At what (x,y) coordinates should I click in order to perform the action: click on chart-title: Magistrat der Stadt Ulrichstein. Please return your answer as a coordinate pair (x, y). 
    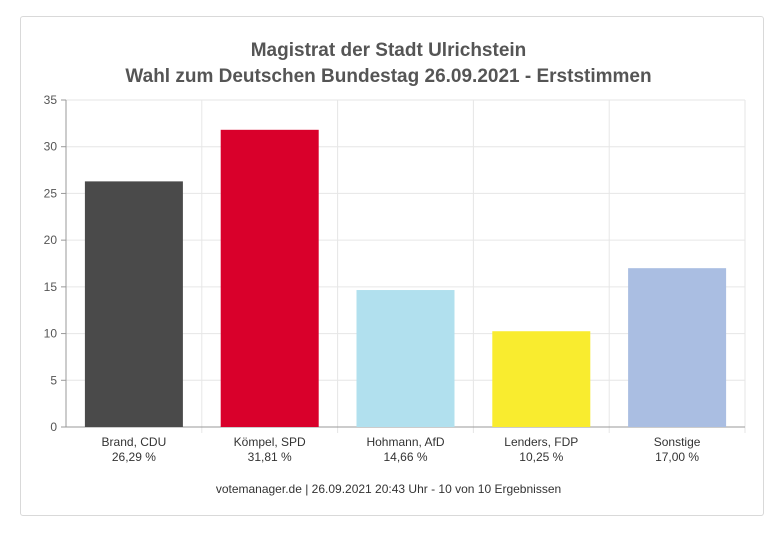
    Looking at the image, I should click on (388, 50).